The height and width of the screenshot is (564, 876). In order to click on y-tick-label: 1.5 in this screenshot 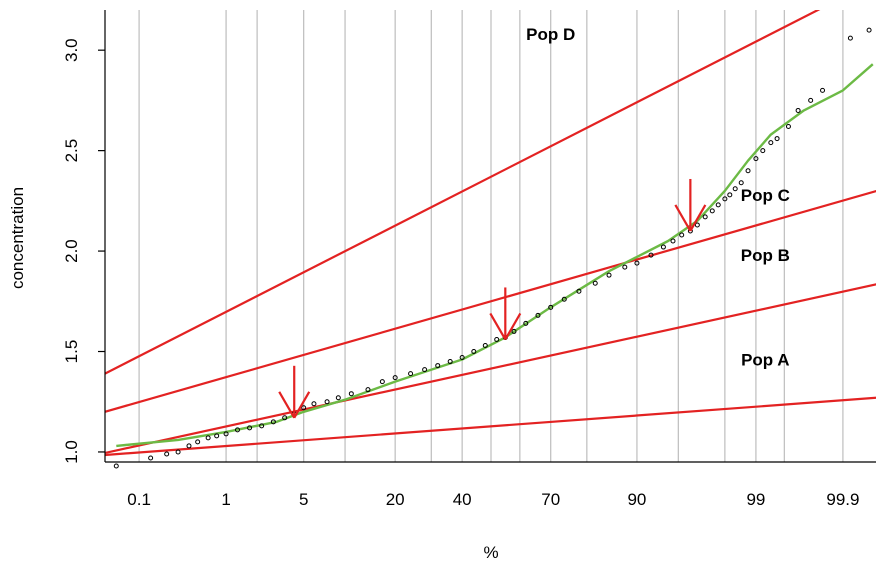, I will do `click(71, 352)`.